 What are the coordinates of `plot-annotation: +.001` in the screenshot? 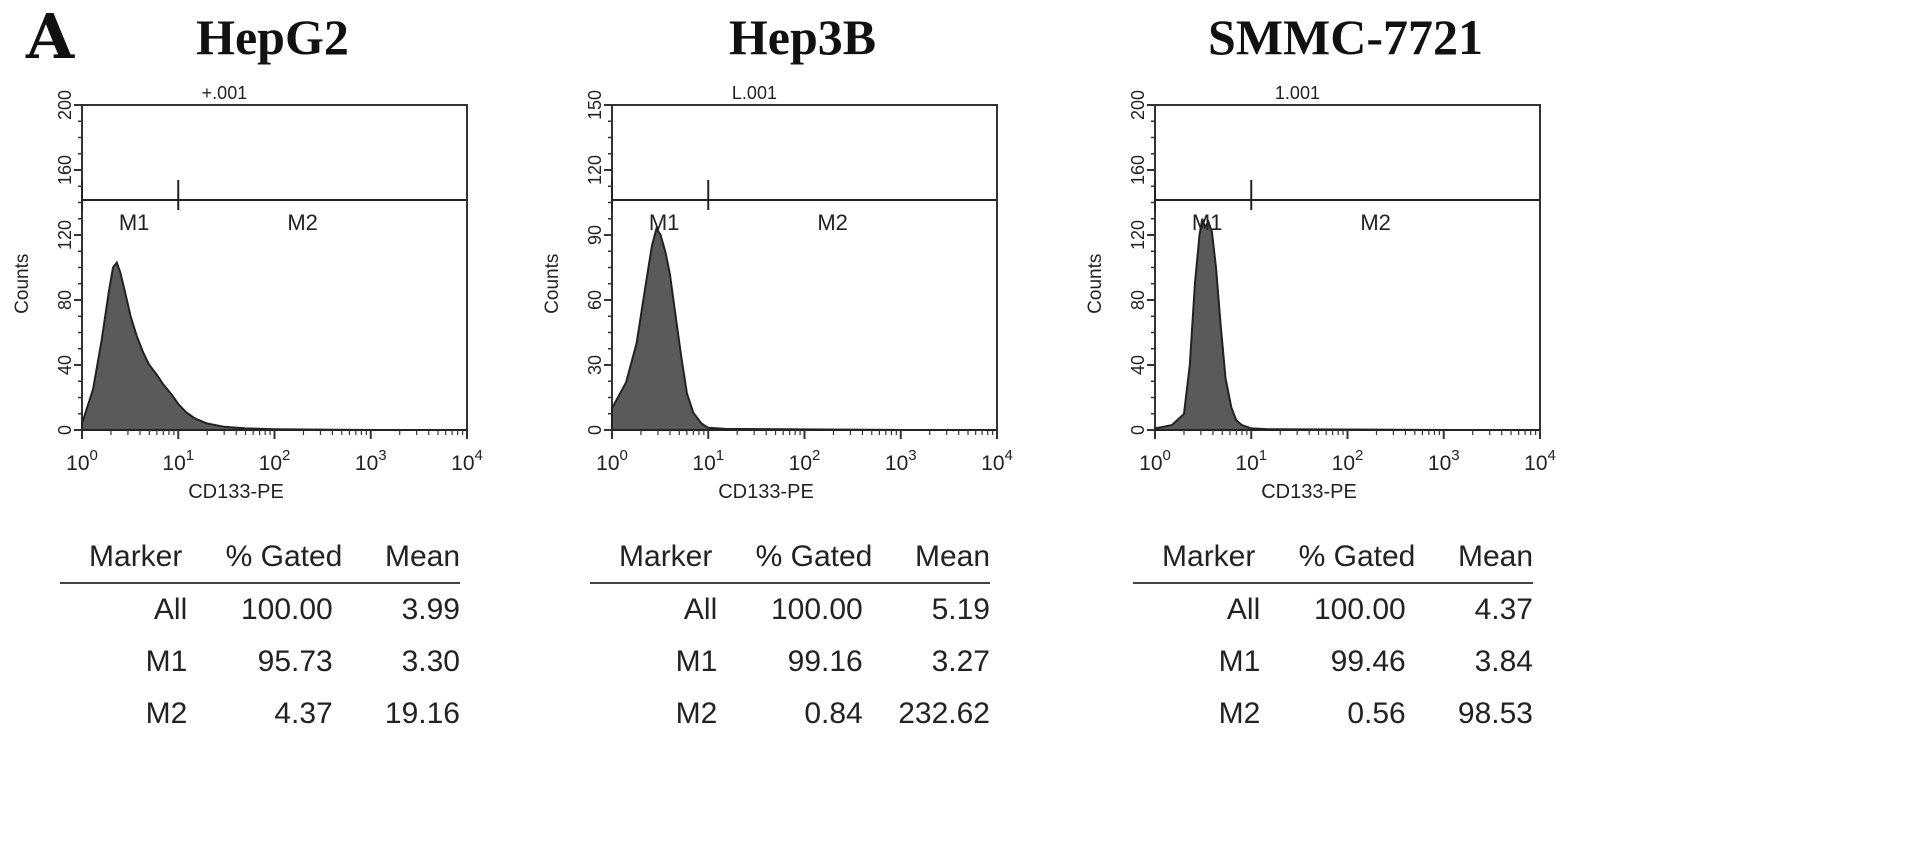 It's located at (225, 93).